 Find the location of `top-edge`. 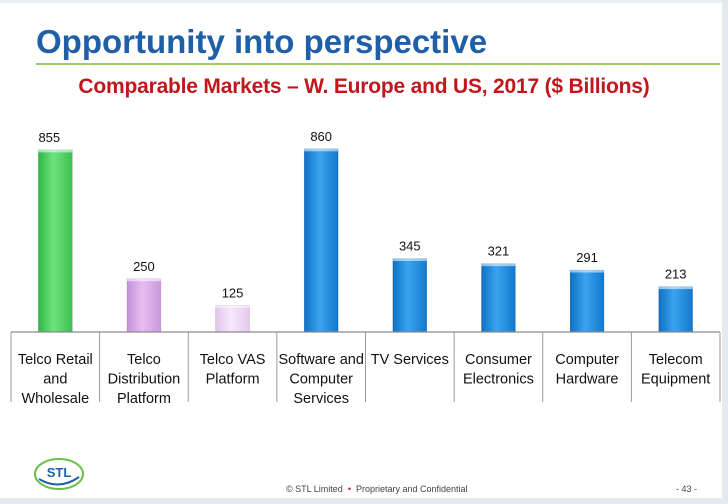

top-edge is located at coordinates (364, 1).